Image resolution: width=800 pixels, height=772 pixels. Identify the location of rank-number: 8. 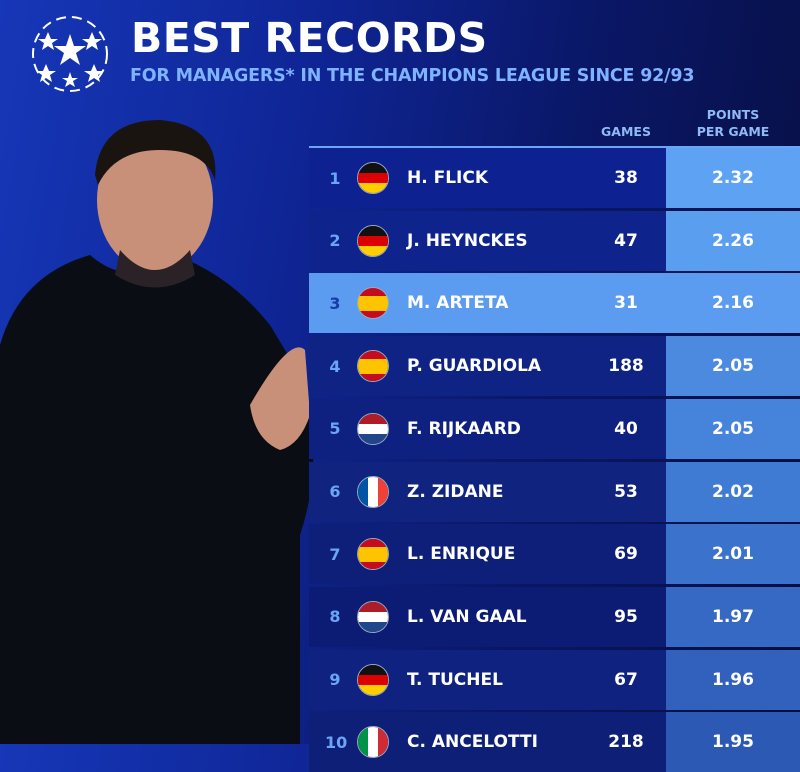
(335, 617).